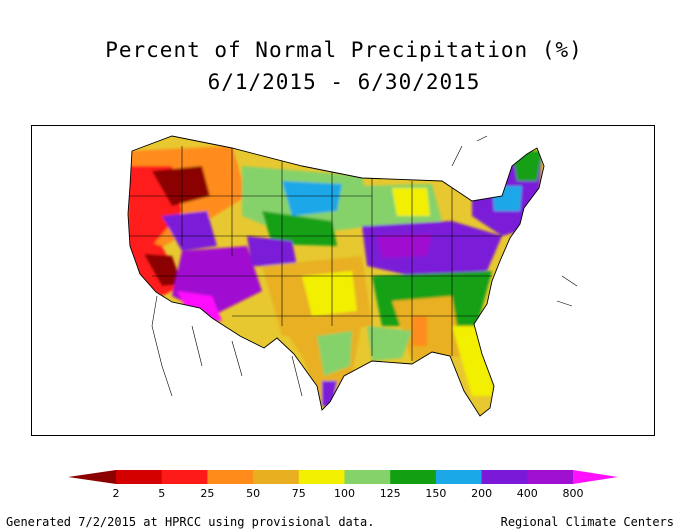 This screenshot has width=688, height=531. I want to click on legend-color-cells, so click(345, 477).